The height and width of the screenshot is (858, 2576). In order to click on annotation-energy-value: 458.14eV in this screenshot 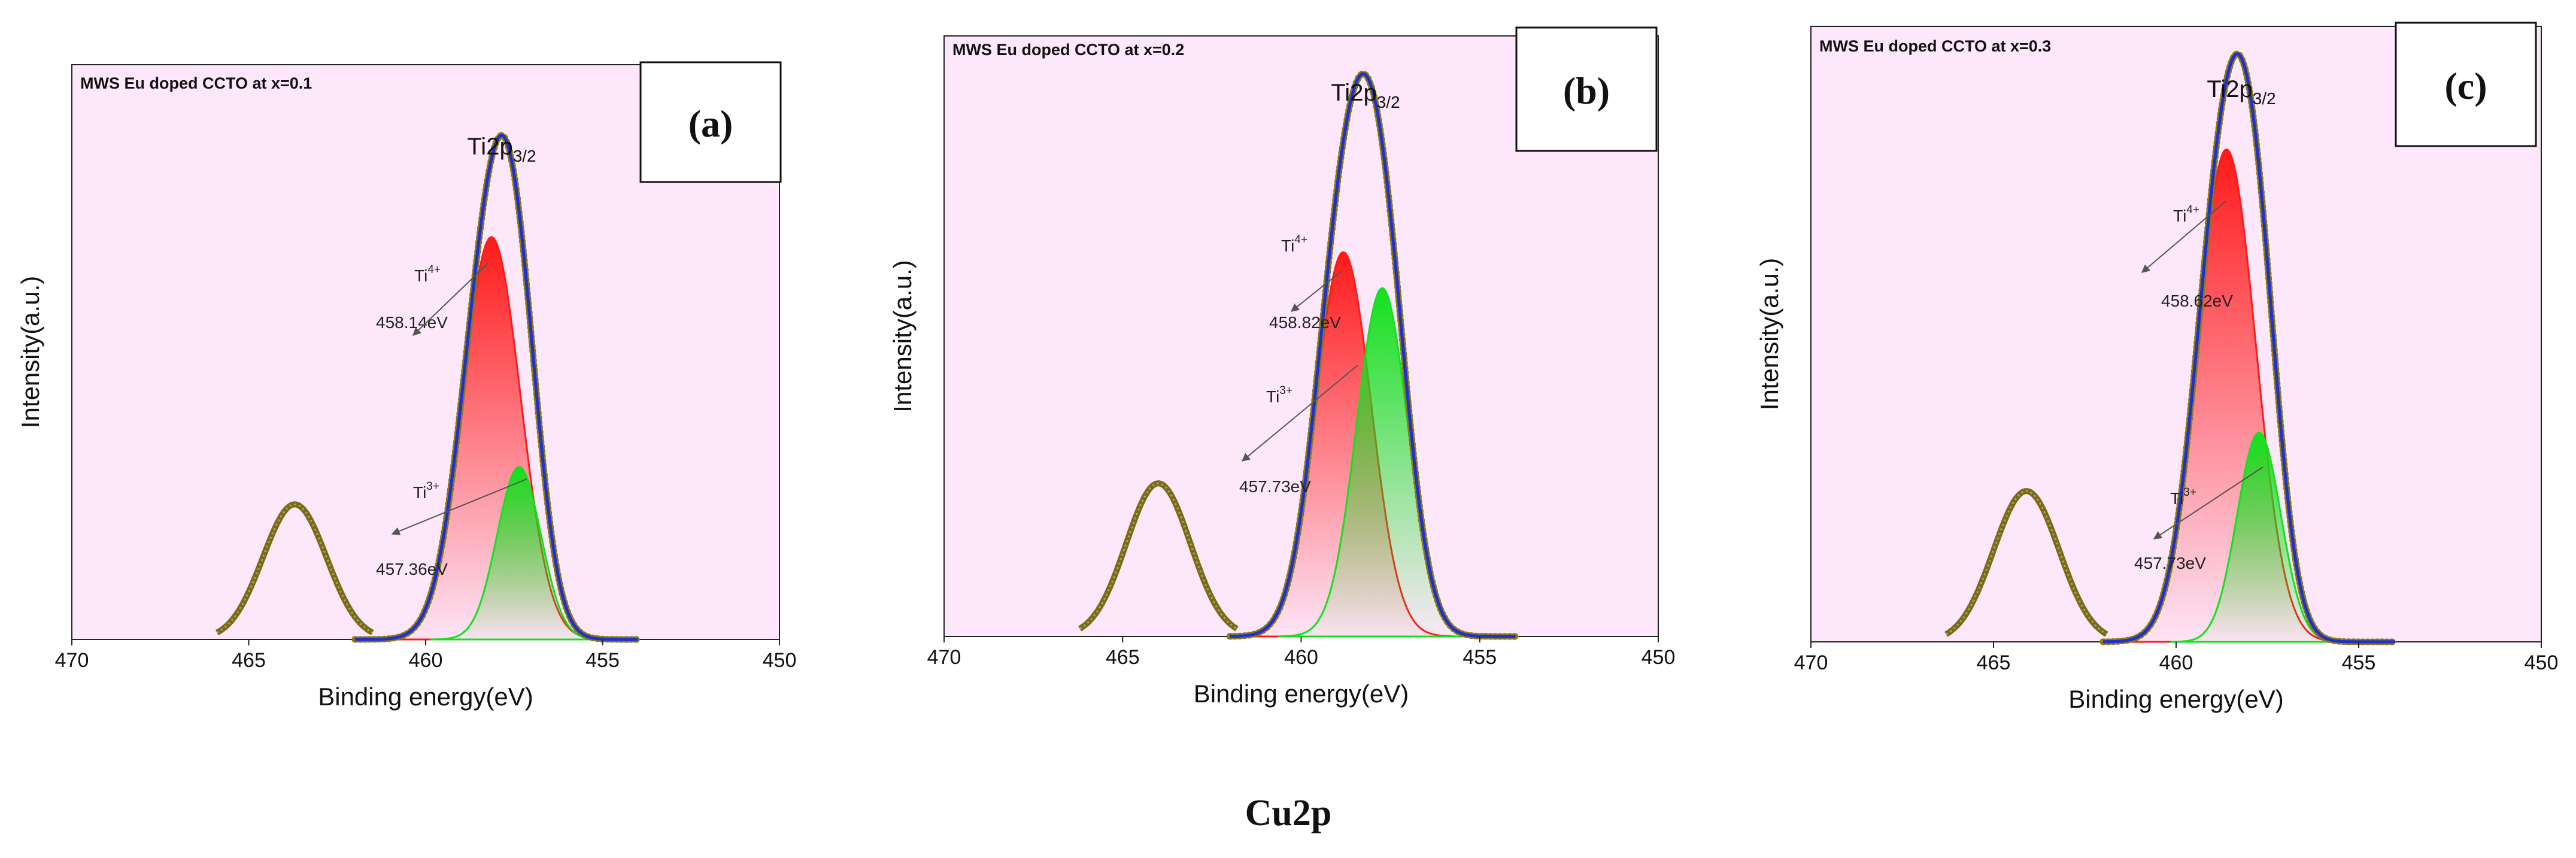, I will do `click(412, 322)`.